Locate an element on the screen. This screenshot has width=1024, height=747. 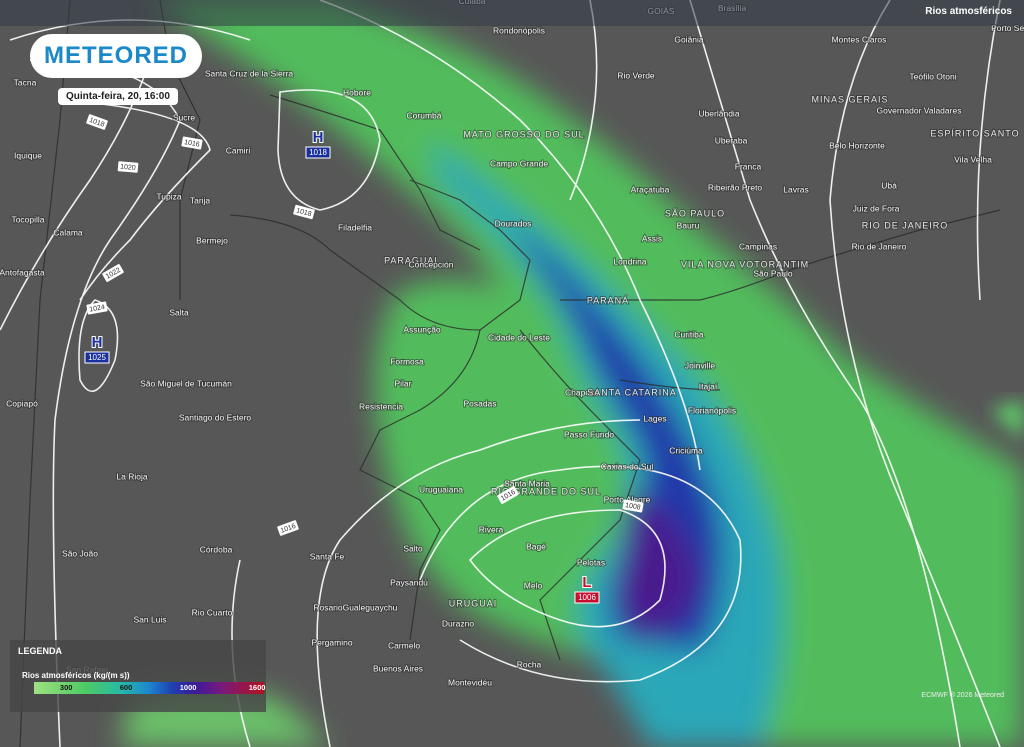
place-label: Concepción is located at coordinates (431, 264).